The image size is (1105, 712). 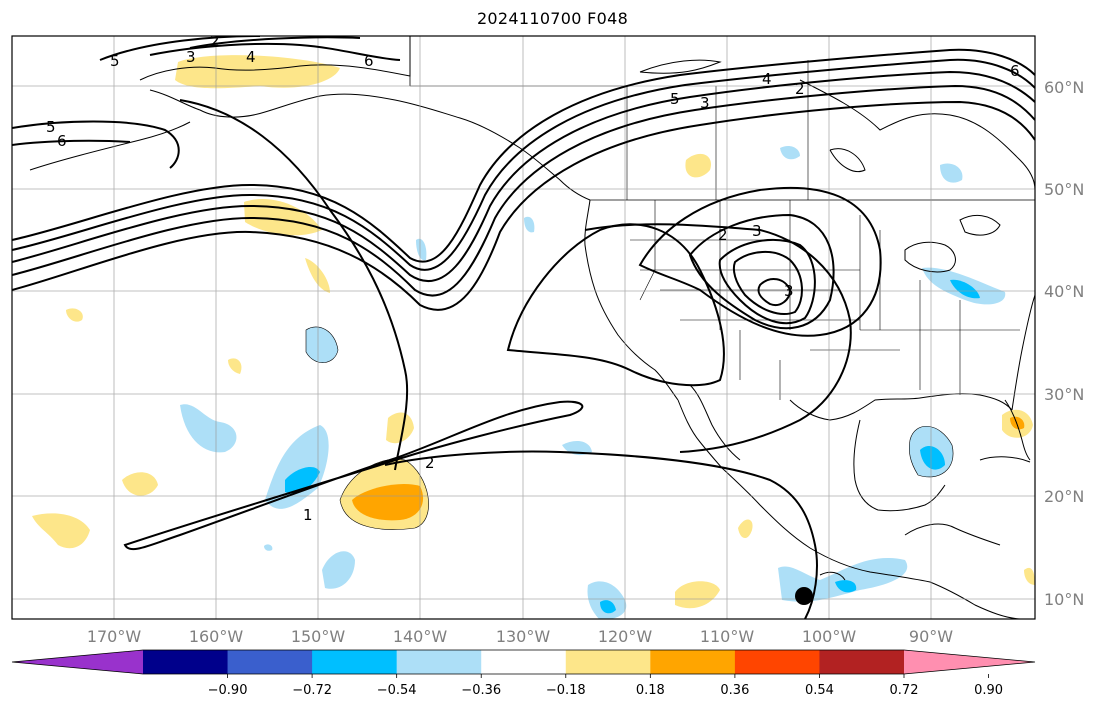 What do you see at coordinates (804, 596) in the screenshot?
I see `location-marker-dot` at bounding box center [804, 596].